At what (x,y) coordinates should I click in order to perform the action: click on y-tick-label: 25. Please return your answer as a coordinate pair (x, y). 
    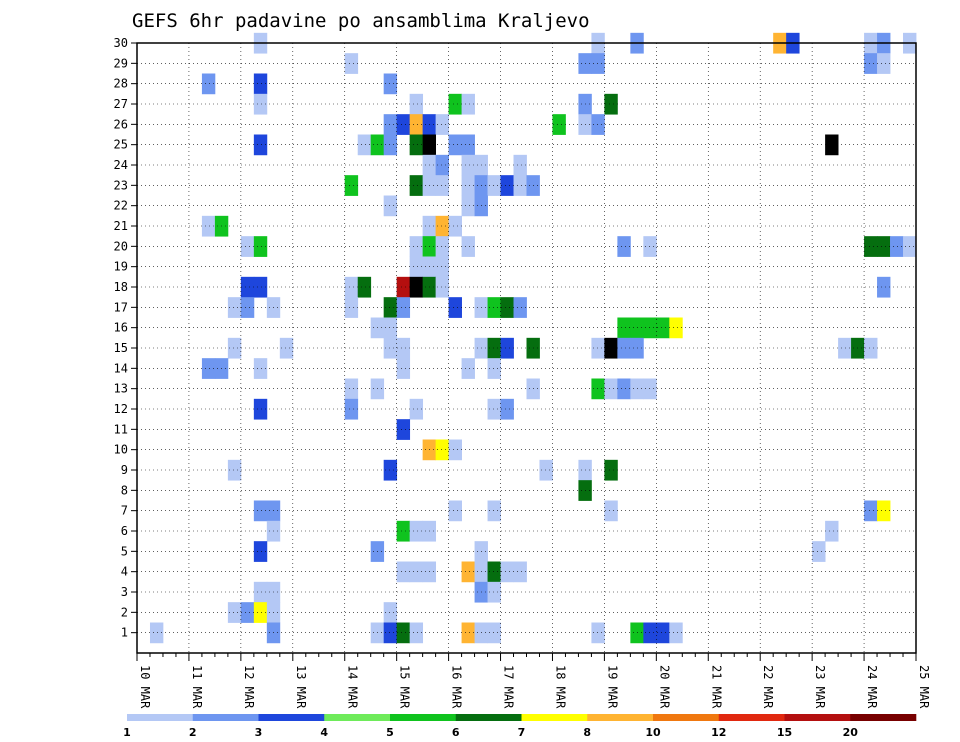
    Looking at the image, I should click on (121, 145).